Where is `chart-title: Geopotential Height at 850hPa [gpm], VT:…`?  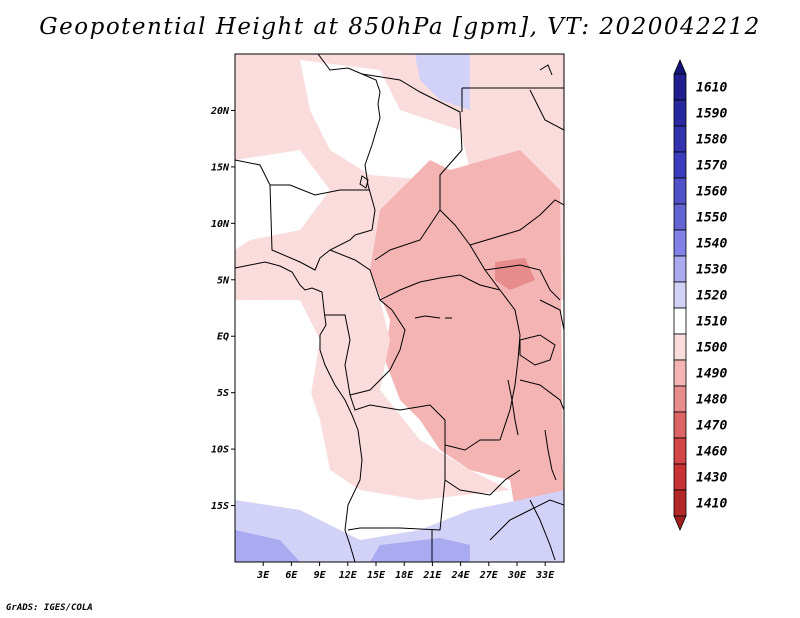
chart-title: Geopotential Height at 850hPa [gpm], VT:… is located at coordinates (400, 27).